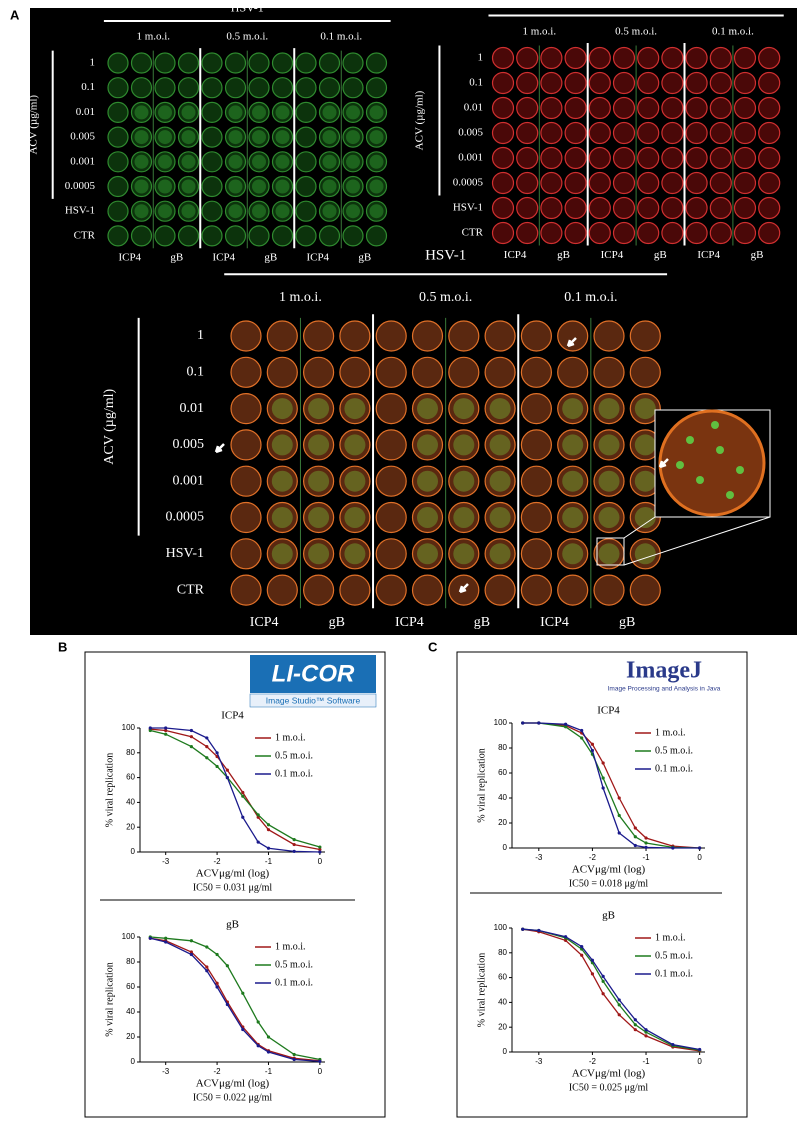  What do you see at coordinates (697, 541) in the screenshot?
I see `inset-connector` at bounding box center [697, 541].